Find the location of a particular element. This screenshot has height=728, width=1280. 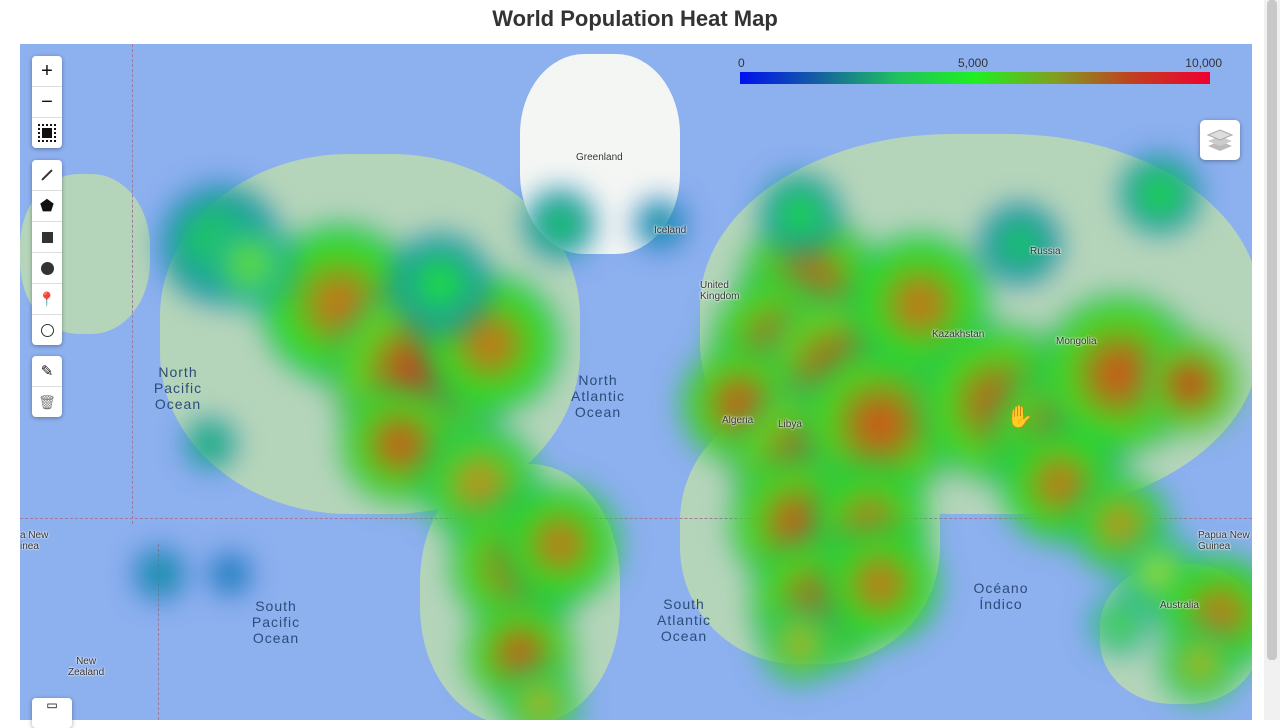

layers-control-button is located at coordinates (1220, 140).